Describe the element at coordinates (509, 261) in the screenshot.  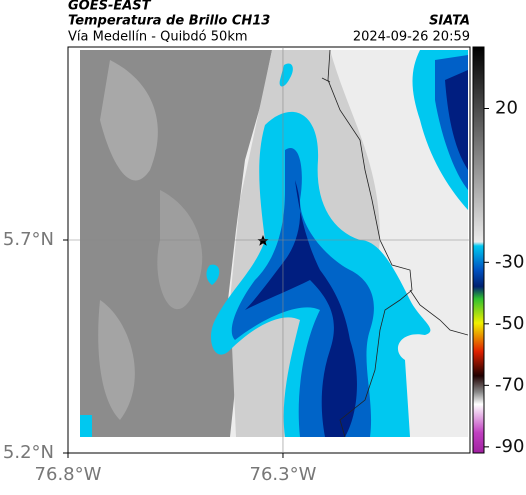
I see `colorbar-tick-label: -30` at that location.